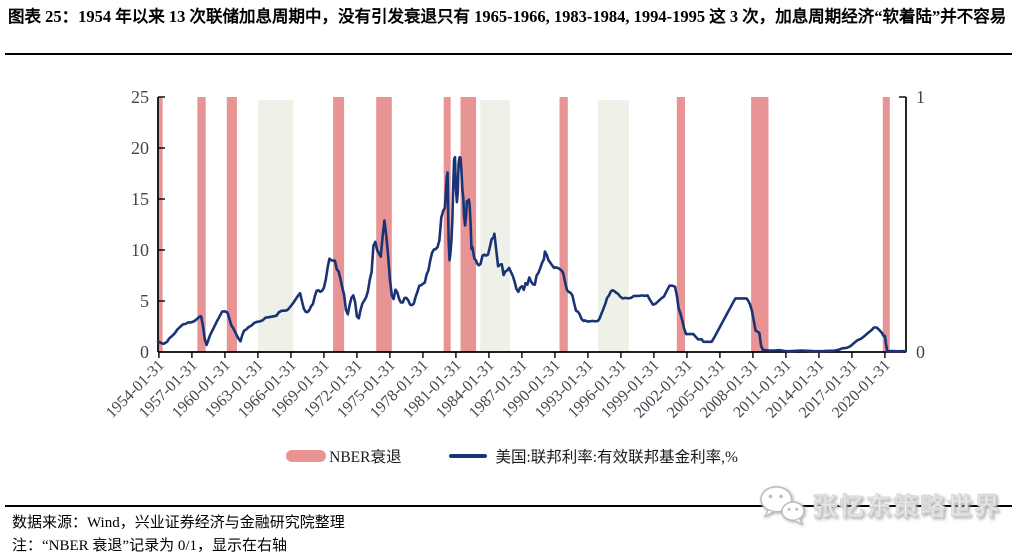  I want to click on legend-rate-label: 美国:联邦利率:有效联邦基金利率,%, so click(616, 457).